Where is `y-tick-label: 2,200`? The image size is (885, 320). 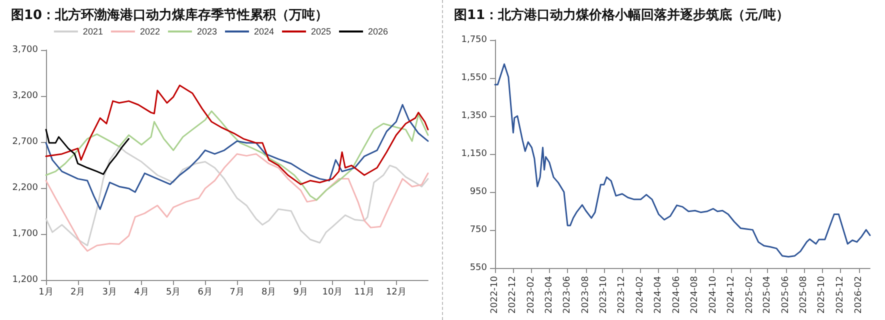
y-tick-label: 2,200 is located at coordinates (25, 188).